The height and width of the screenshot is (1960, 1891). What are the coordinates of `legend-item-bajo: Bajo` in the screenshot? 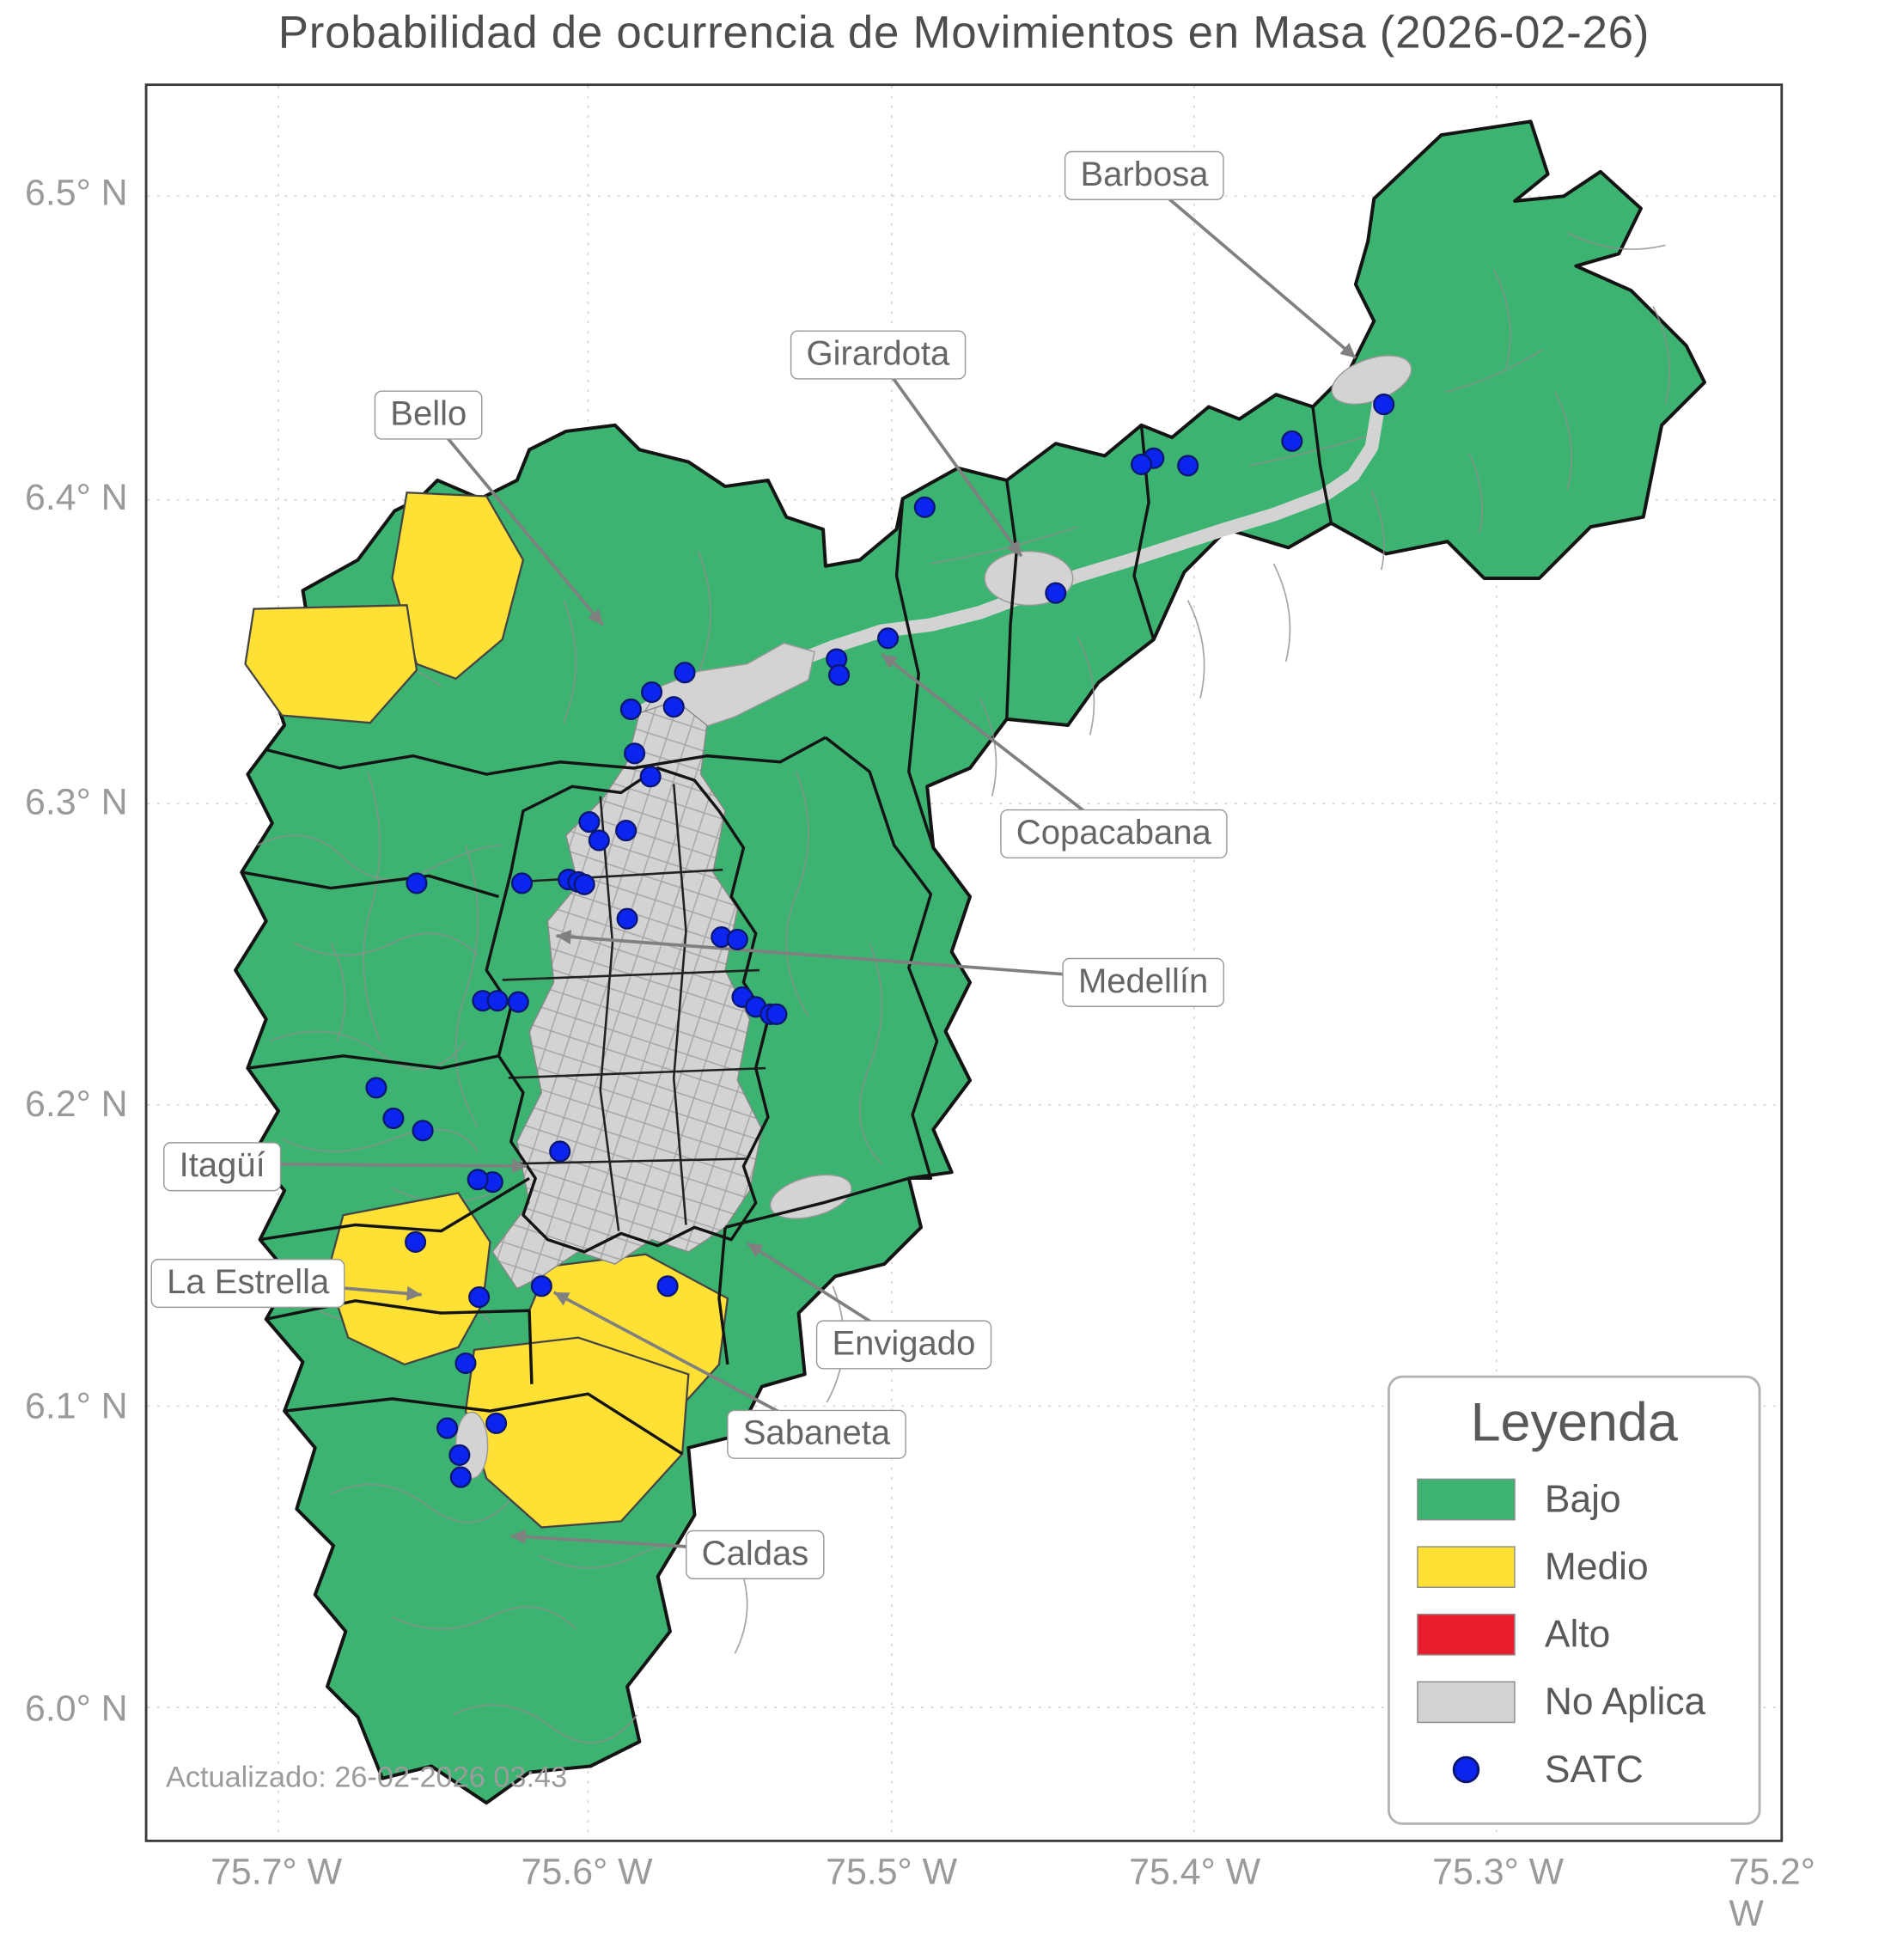 It's located at (1587, 1499).